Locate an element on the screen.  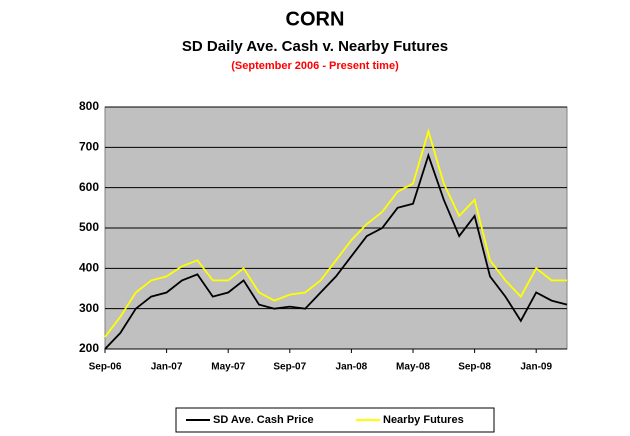
legend-label: SD Ave. Cash Price is located at coordinates (263, 420).